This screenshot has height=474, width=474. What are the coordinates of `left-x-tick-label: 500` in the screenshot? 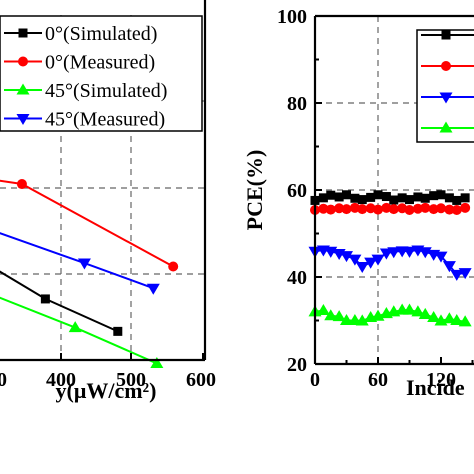 It's located at (131, 380).